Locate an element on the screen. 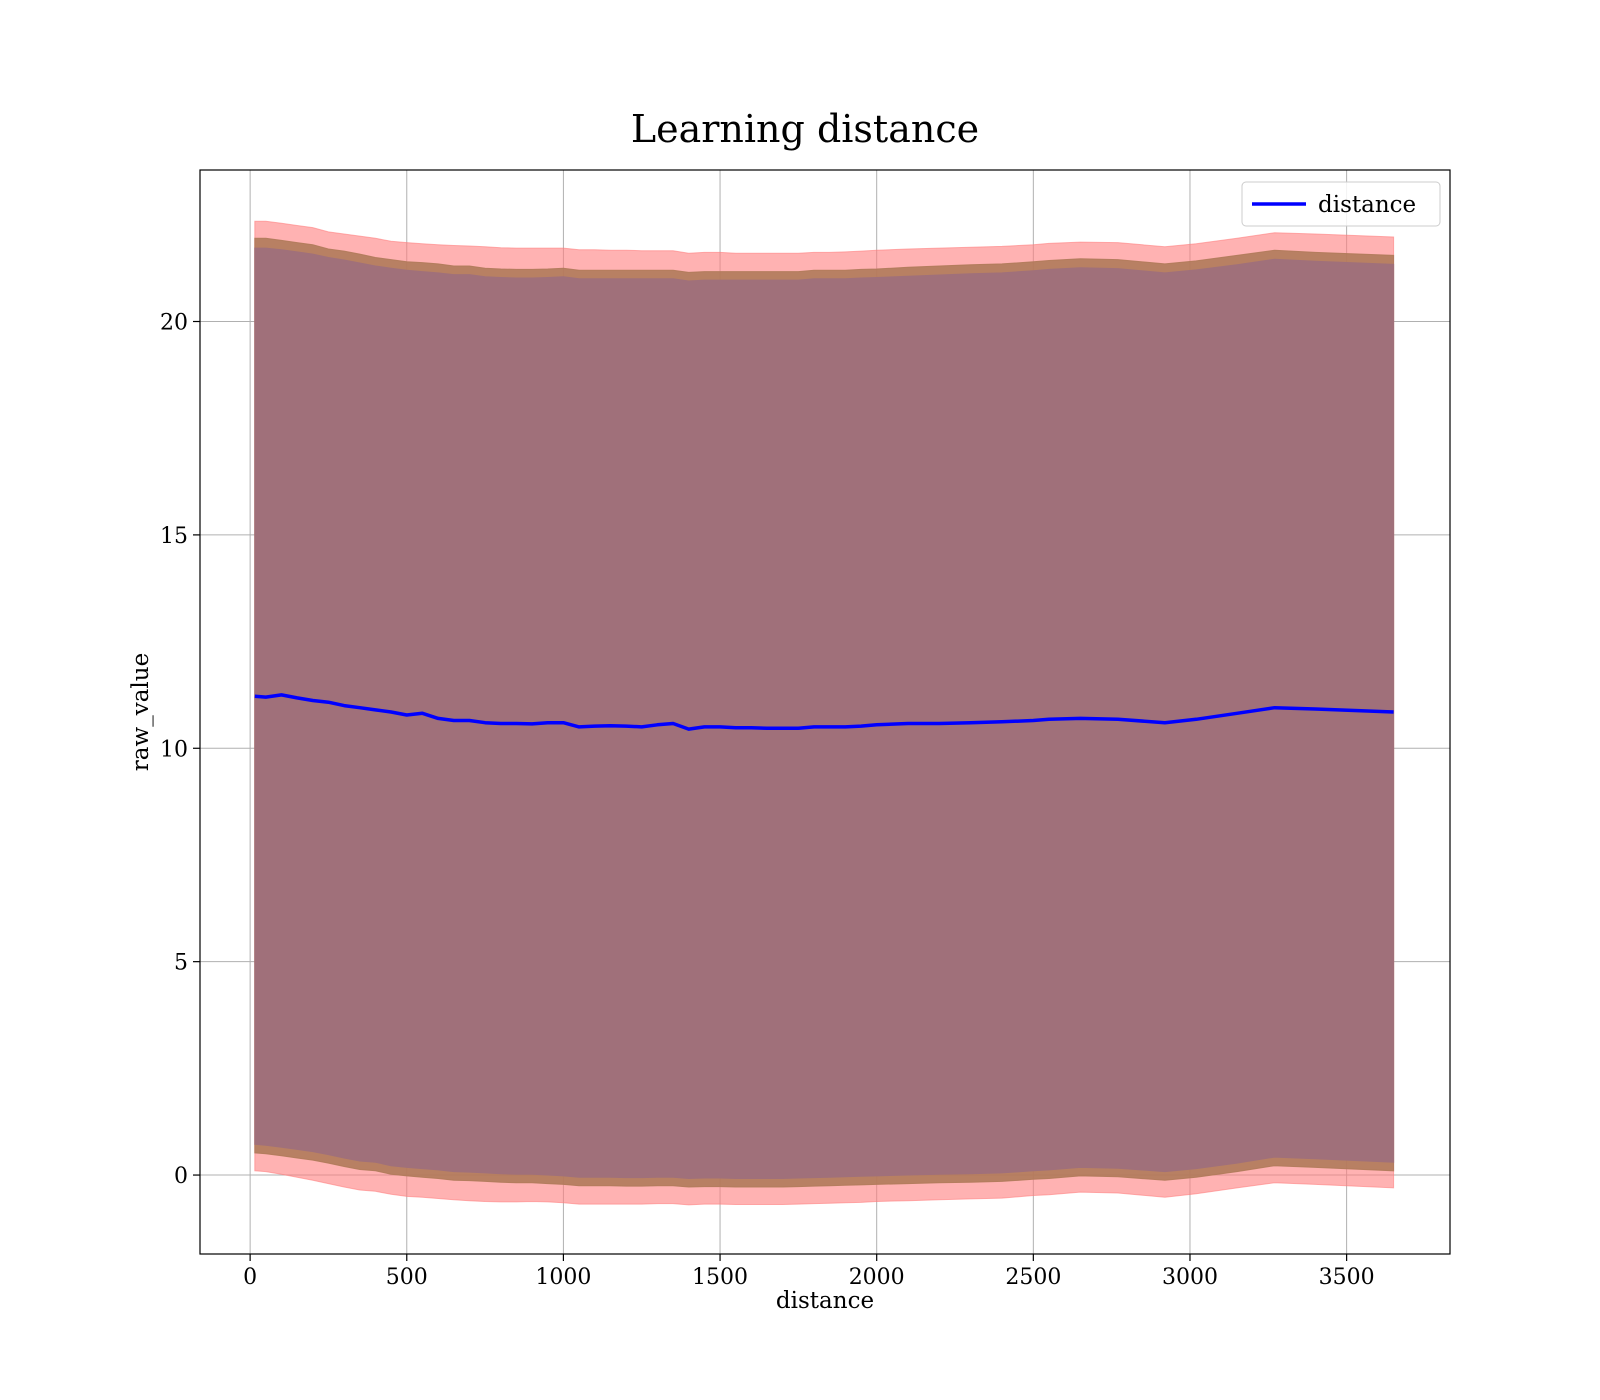  y-tick-label-2: 10 is located at coordinates (174, 749).